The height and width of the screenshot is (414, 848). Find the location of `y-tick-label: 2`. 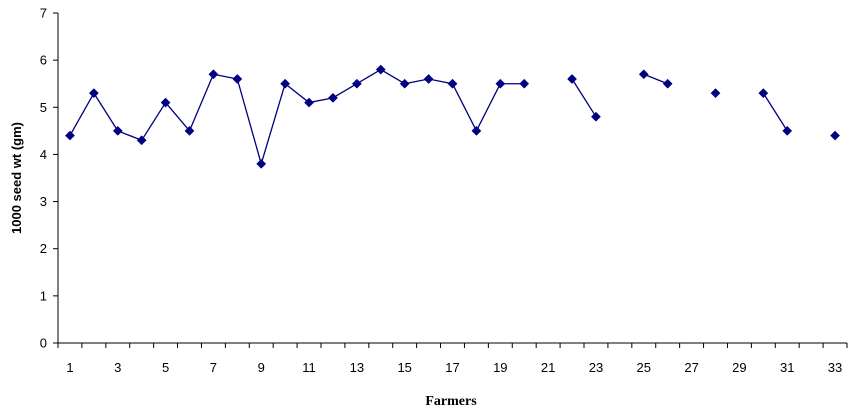

y-tick-label: 2 is located at coordinates (43, 248).